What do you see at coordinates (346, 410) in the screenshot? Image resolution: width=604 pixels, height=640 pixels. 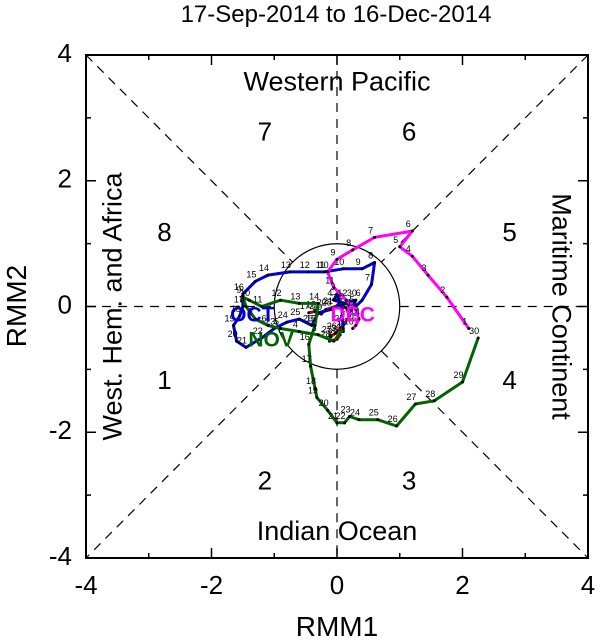 I see `day-label: 23` at bounding box center [346, 410].